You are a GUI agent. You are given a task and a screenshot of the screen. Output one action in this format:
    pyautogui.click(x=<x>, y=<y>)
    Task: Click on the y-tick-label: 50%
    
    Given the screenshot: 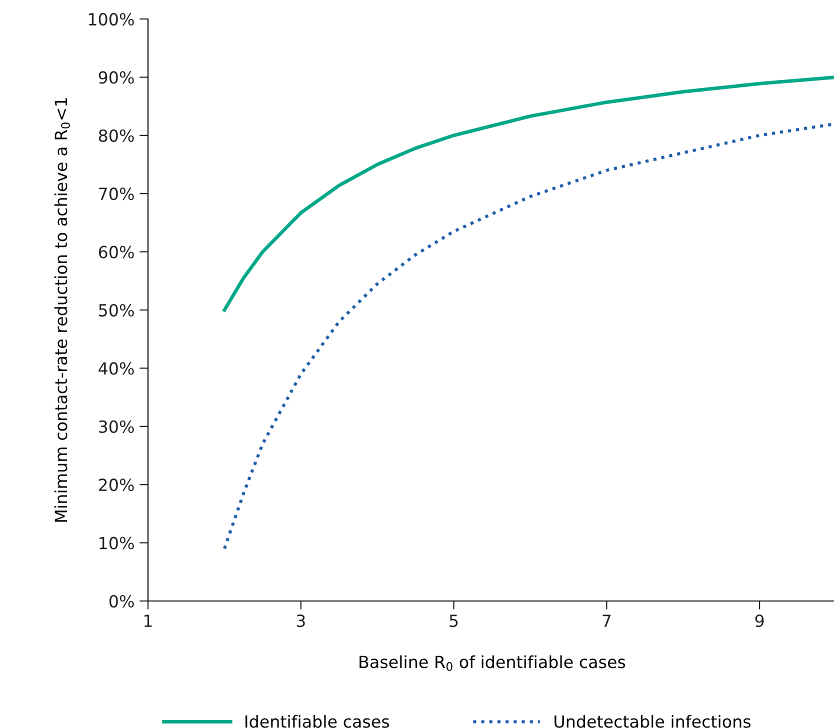 What is the action you would take?
    pyautogui.click(x=116, y=310)
    